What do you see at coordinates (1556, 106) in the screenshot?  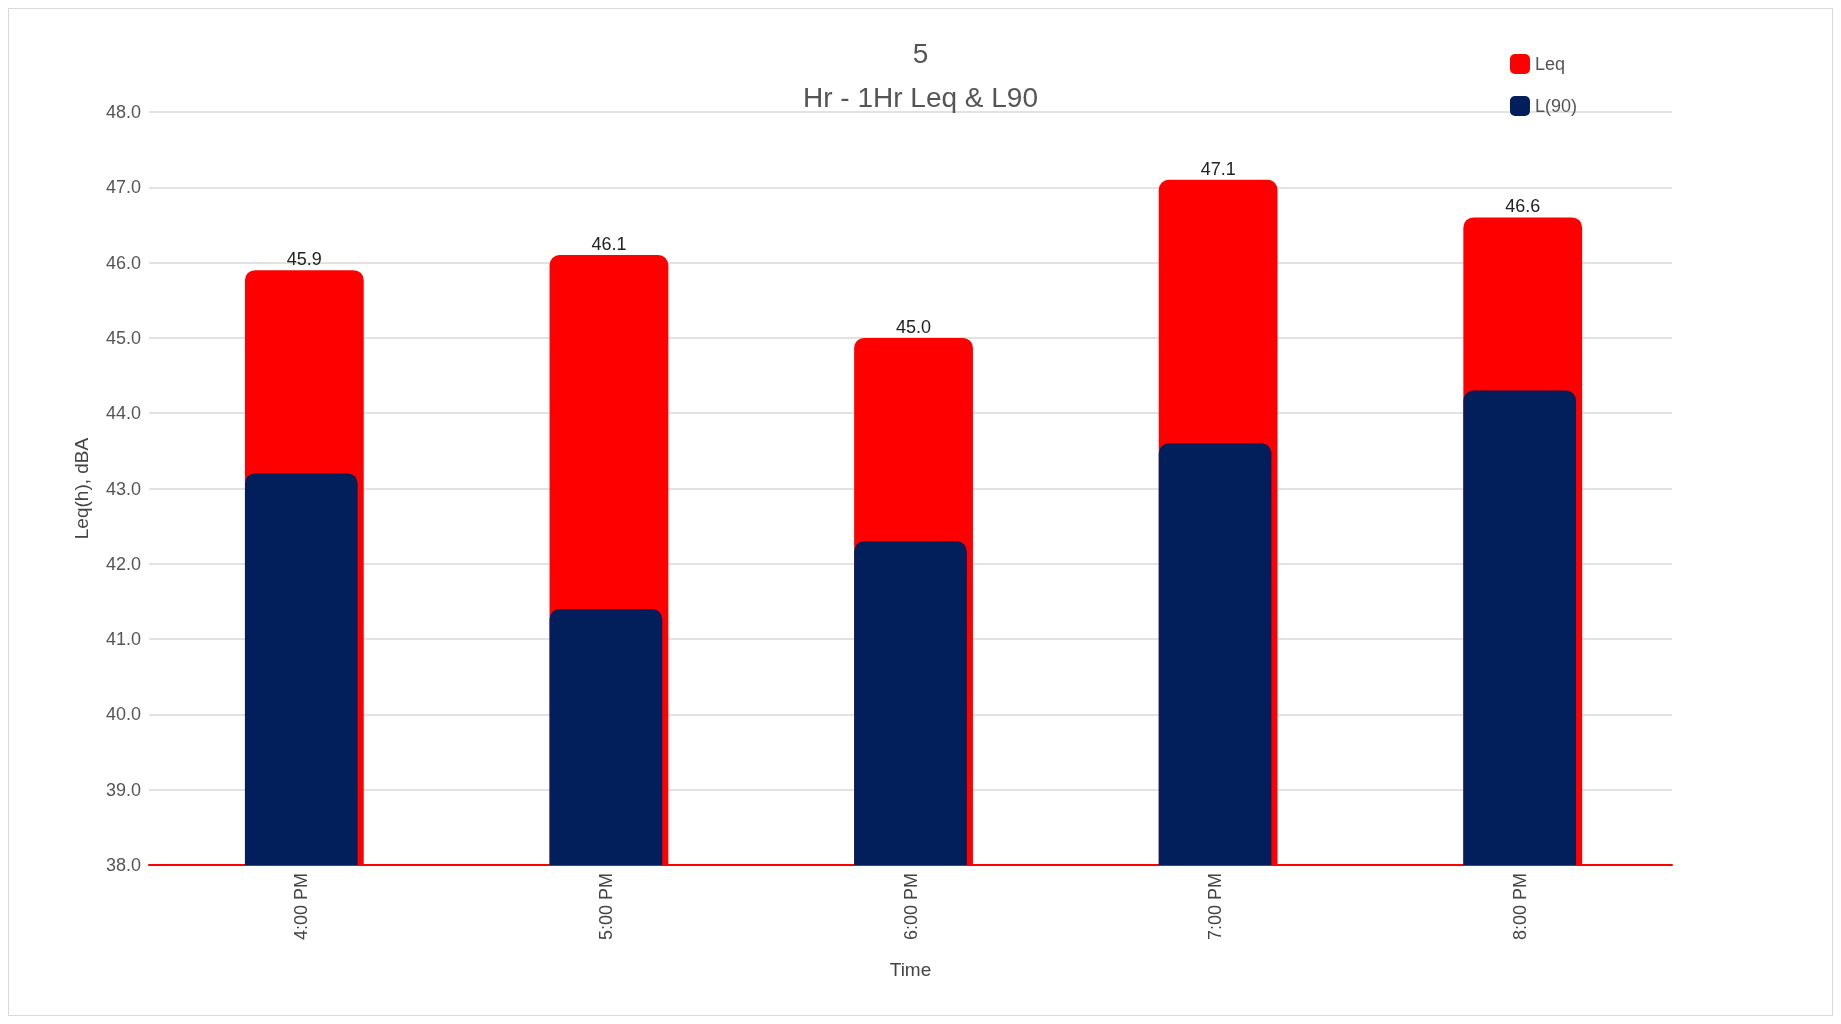 I see `legend-label: L(90)` at bounding box center [1556, 106].